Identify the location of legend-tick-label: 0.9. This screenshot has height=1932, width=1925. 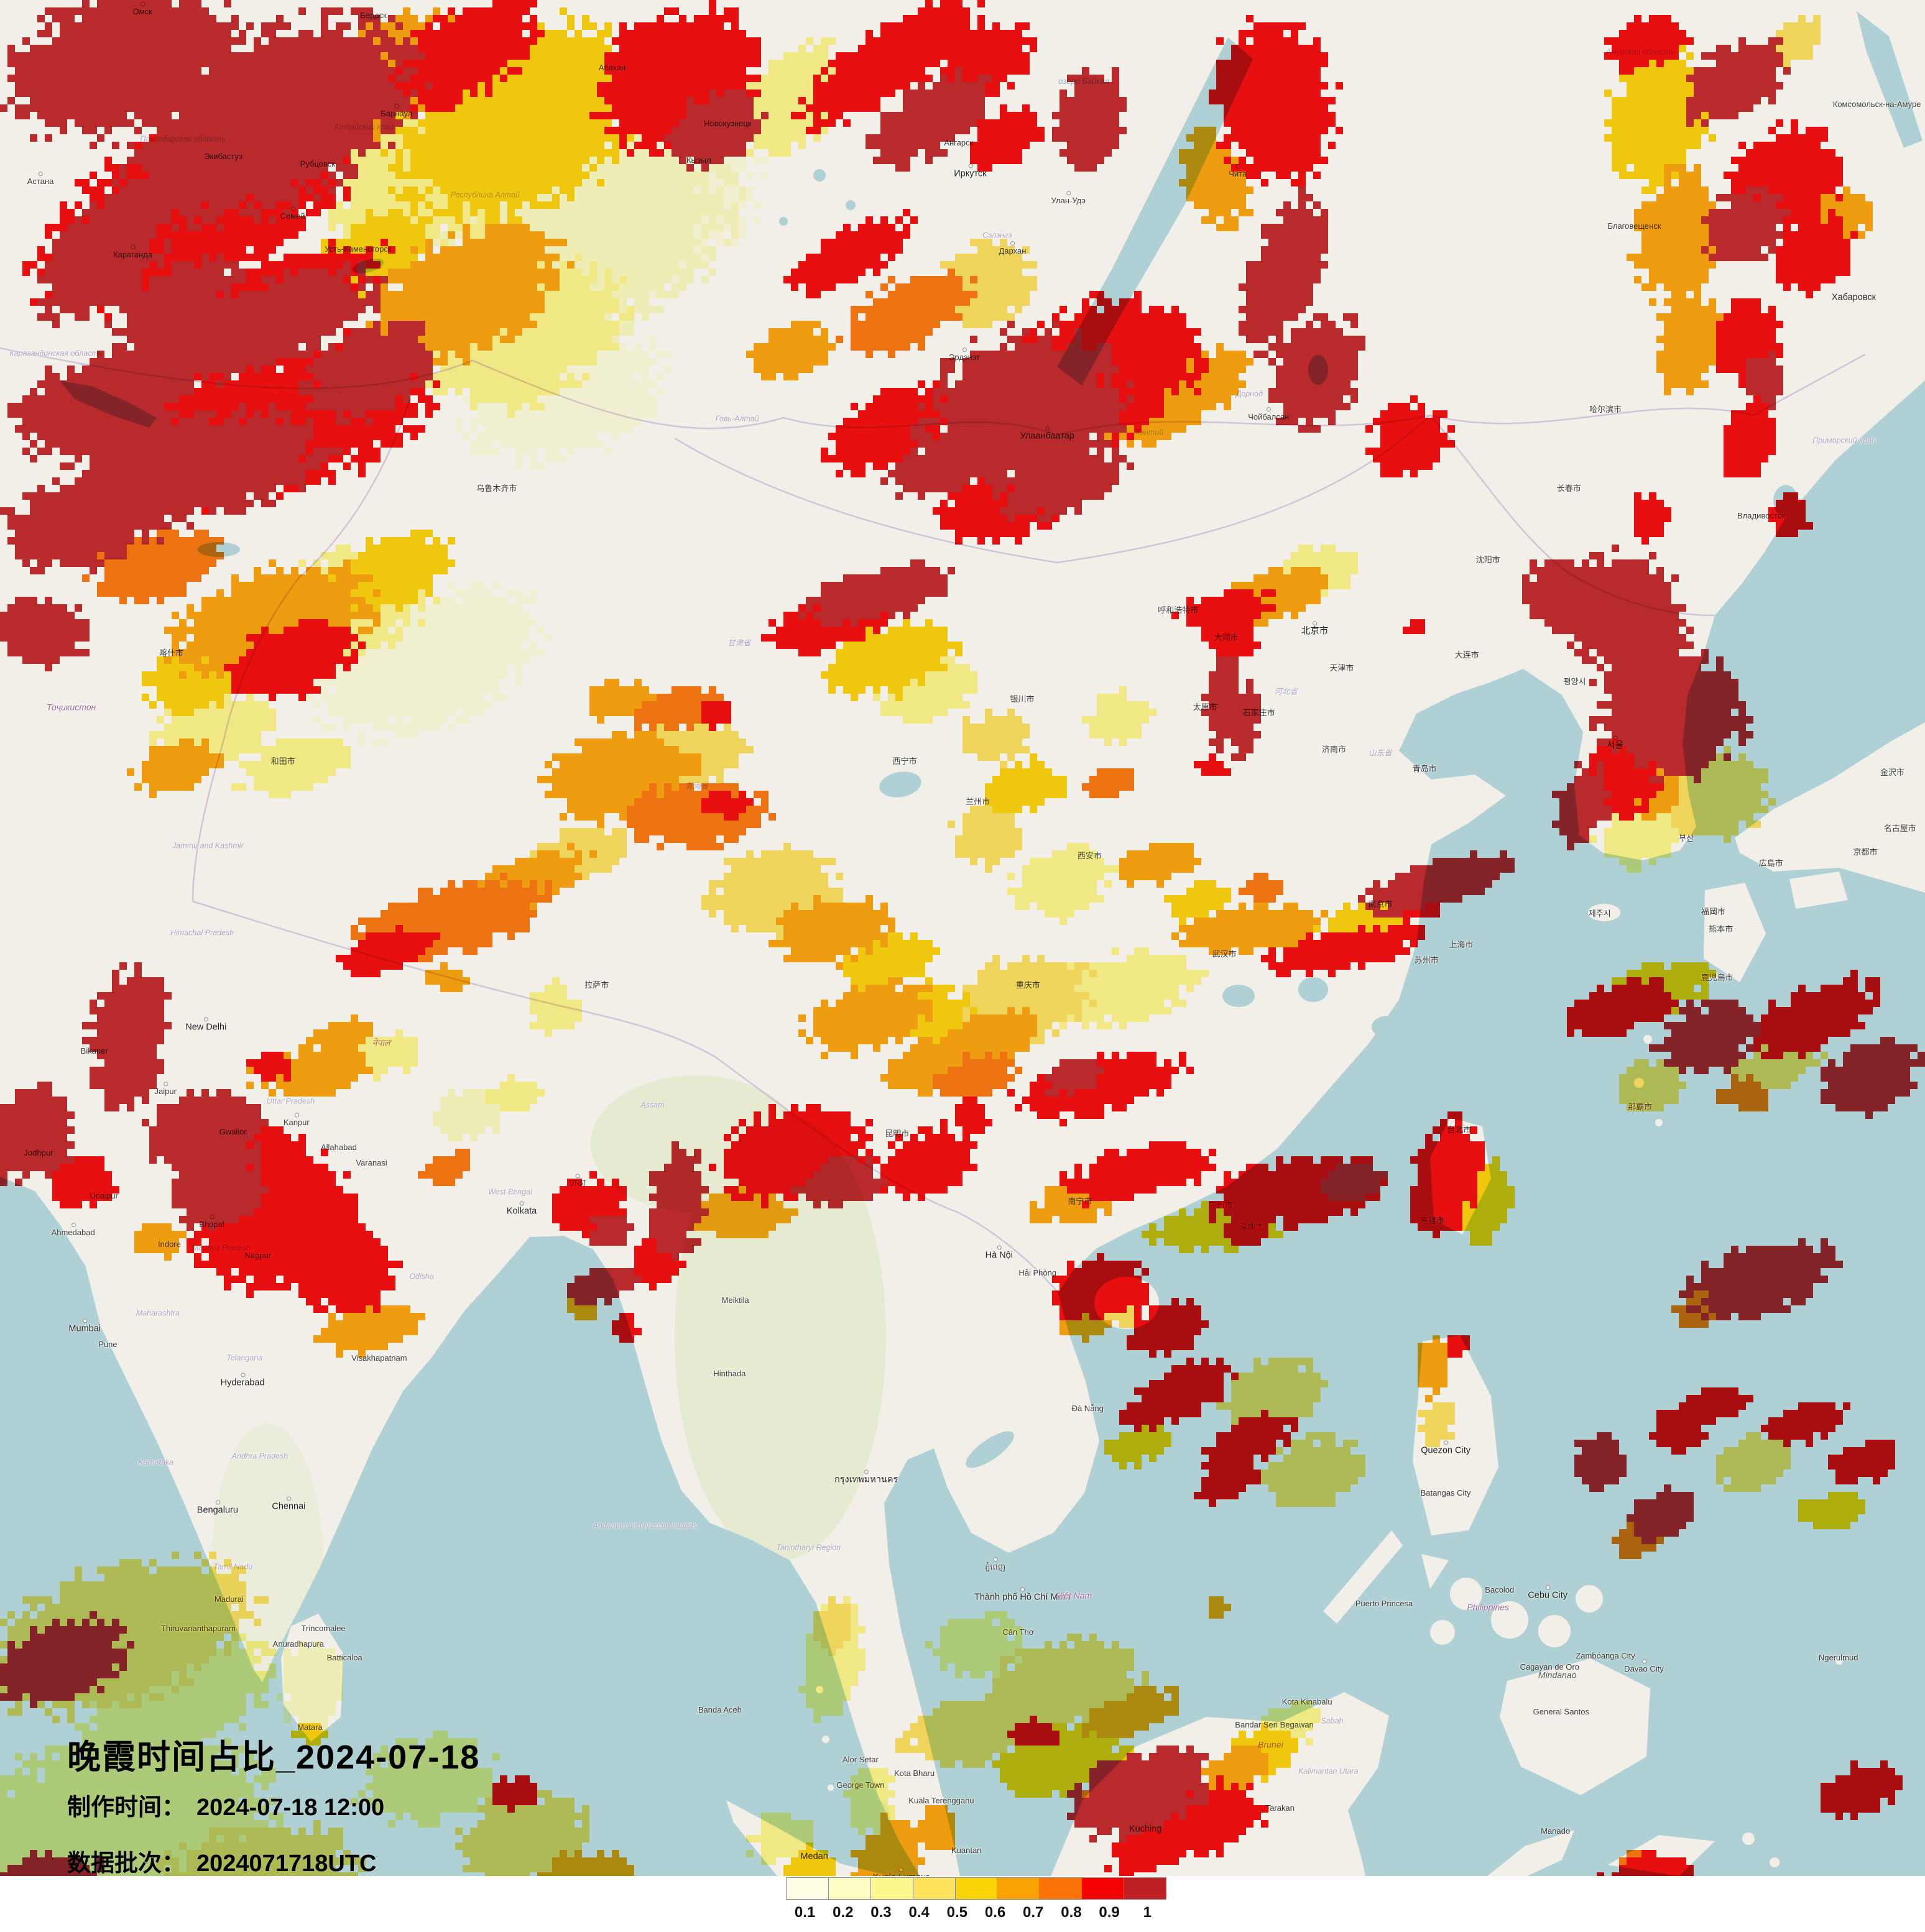
(1109, 1912).